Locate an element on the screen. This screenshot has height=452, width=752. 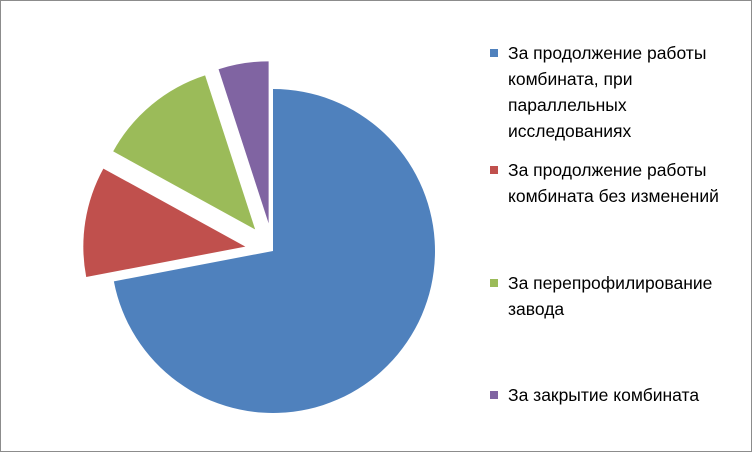
legend-entry-3: За закрытие комбината is located at coordinates (613, 395).